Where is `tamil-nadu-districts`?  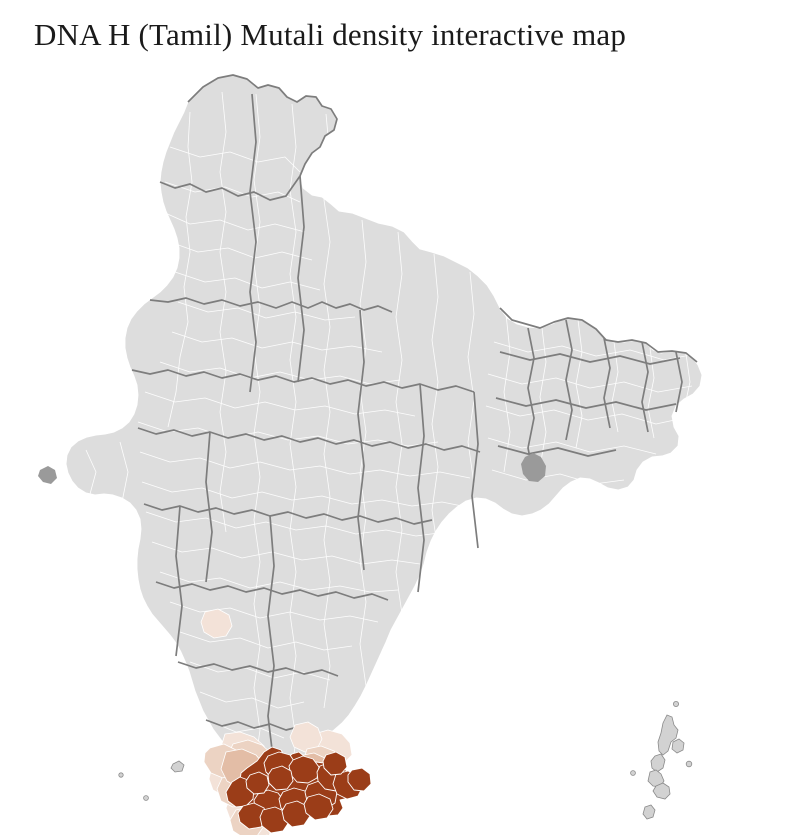 tamil-nadu-districts is located at coordinates (286, 721).